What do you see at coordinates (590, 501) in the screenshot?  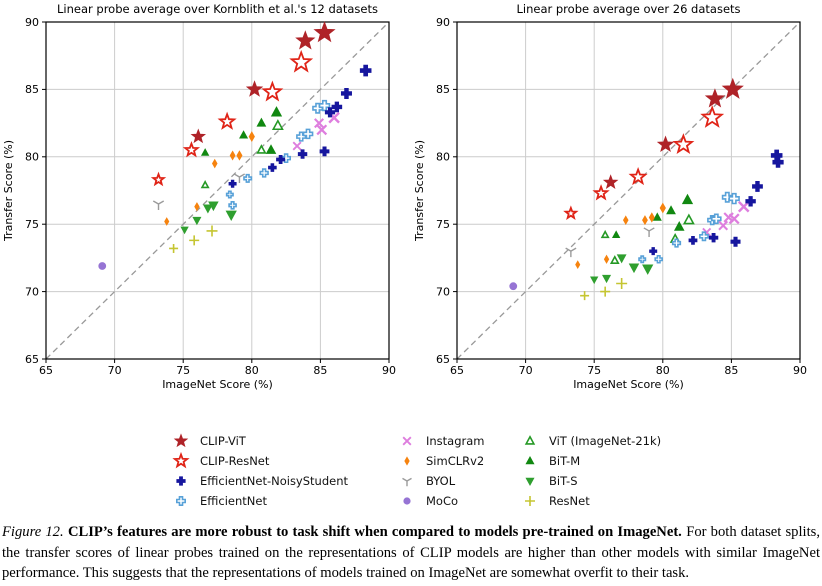 I see `legend-item-resnet: ResNet` at bounding box center [590, 501].